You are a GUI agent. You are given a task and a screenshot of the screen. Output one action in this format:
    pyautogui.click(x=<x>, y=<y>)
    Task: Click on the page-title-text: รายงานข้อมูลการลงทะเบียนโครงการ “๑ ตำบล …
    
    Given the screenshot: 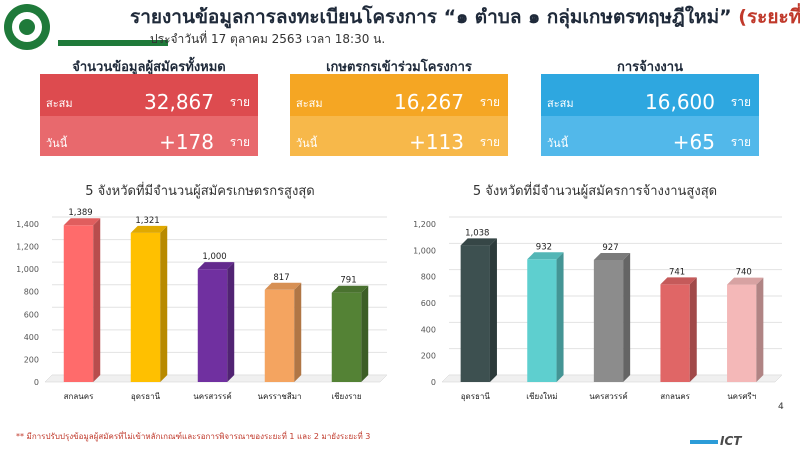 What is the action you would take?
    pyautogui.click(x=431, y=17)
    